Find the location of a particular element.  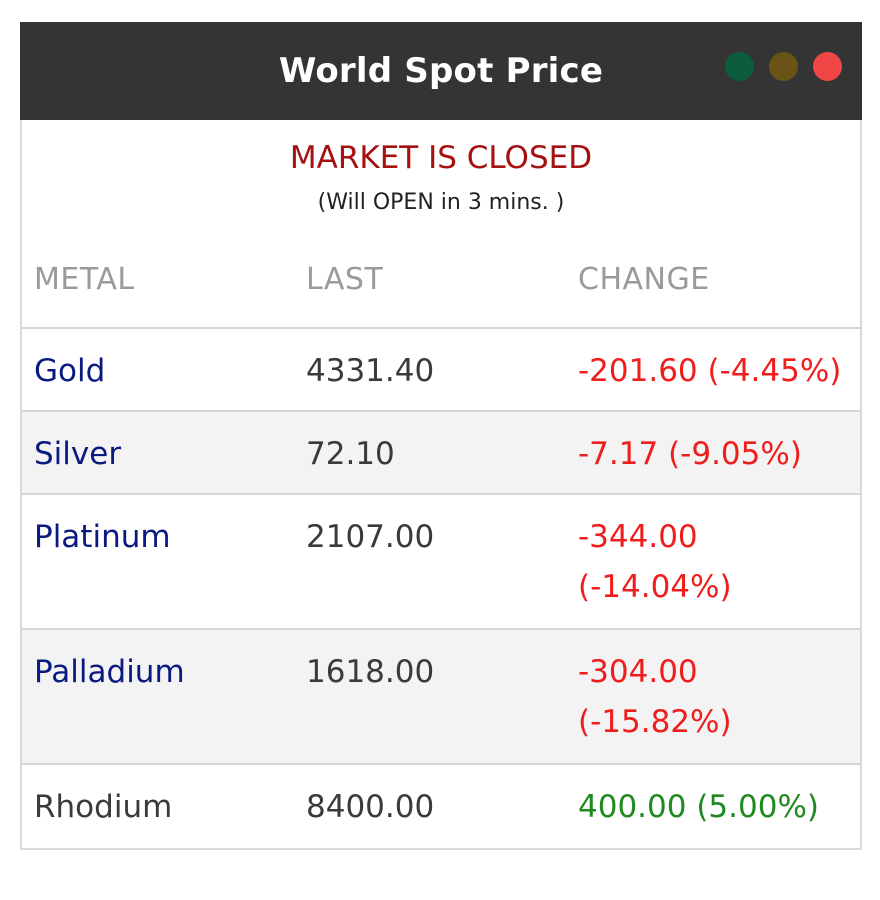

table-row-rhodium: Rhodium 8400.00 400.00 (5.00%) is located at coordinates (441, 806).